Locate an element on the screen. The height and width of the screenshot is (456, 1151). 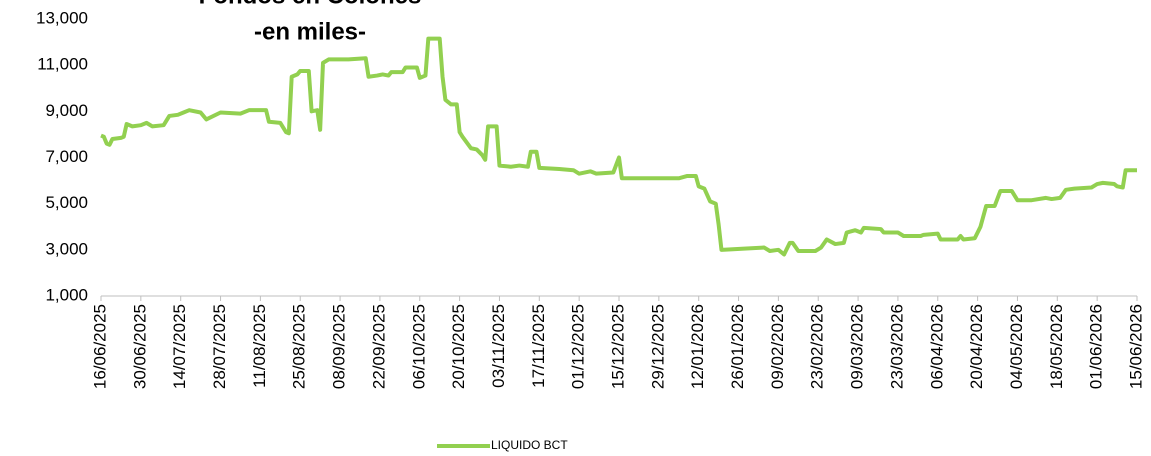
x-tick-label: 15/12/2025 is located at coordinates (617, 346).